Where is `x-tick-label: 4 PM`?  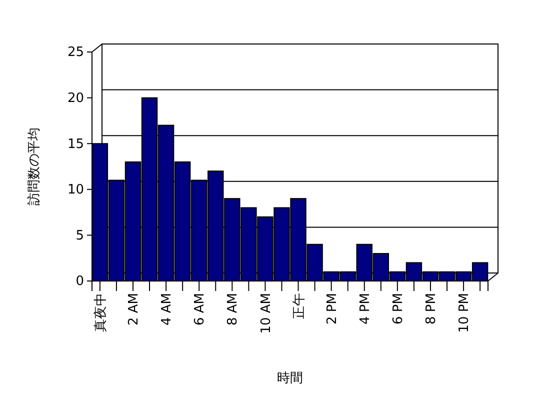 x-tick-label: 4 PM is located at coordinates (365, 308).